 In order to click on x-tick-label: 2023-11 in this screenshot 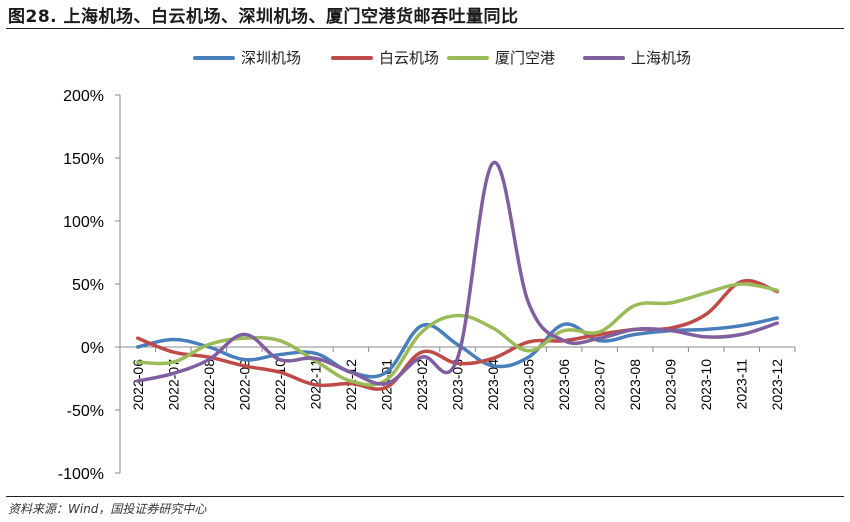, I will do `click(742, 384)`.